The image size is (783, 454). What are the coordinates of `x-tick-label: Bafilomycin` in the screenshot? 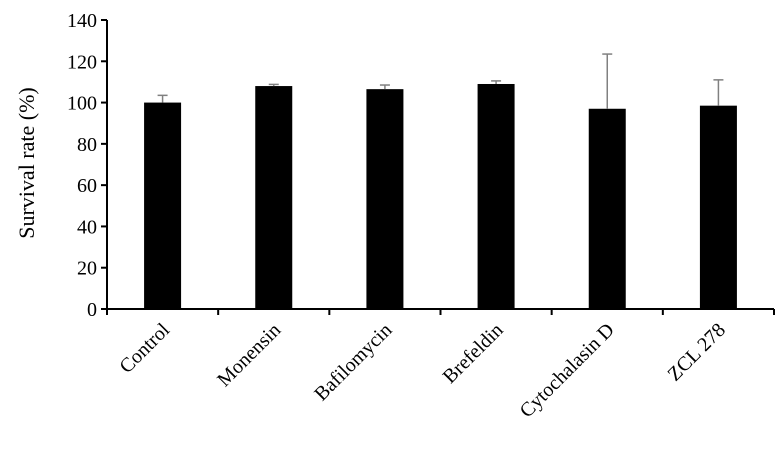 It's located at (353, 362).